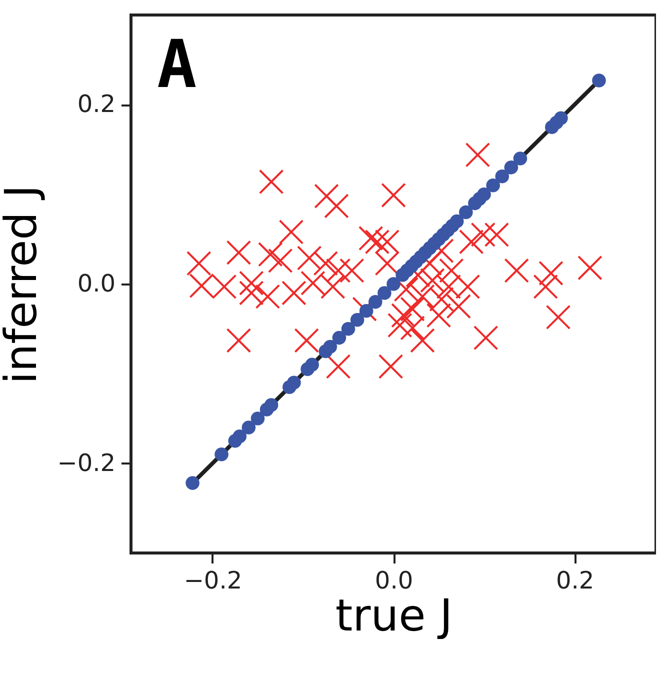  Describe the element at coordinates (213, 580) in the screenshot. I see `x-tick-label: −0.2` at that location.